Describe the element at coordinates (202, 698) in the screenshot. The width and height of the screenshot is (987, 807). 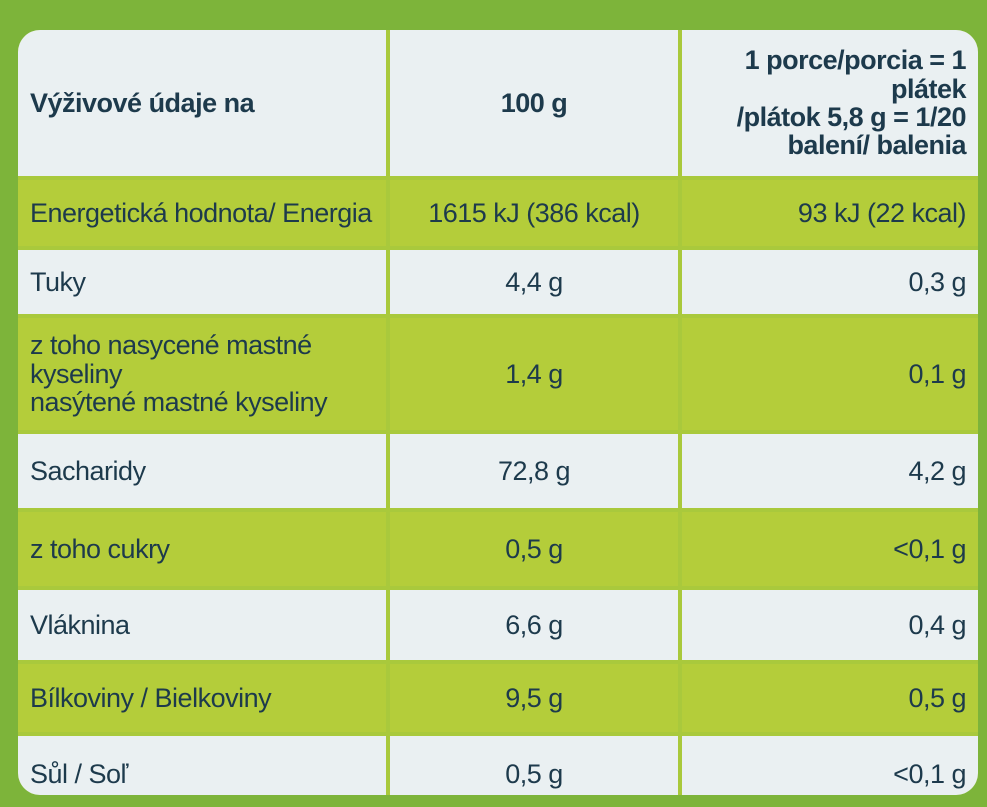
I see `row-label: Bílkoviny / Bielkoviny` at that location.